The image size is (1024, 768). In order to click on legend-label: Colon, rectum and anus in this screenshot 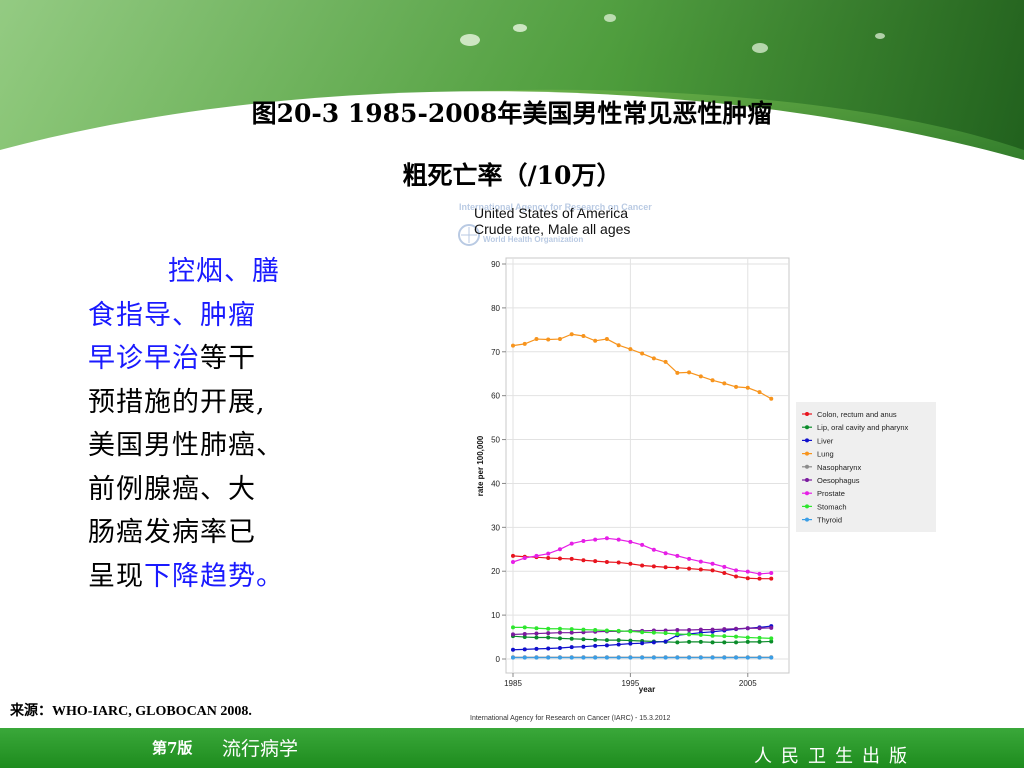, I will do `click(857, 414)`.